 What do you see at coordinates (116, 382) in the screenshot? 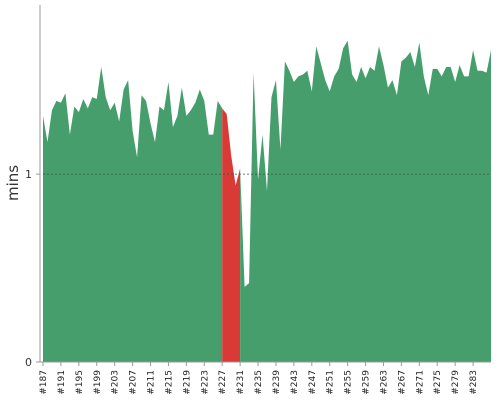
I see `x-tick-label: #203` at bounding box center [116, 382].